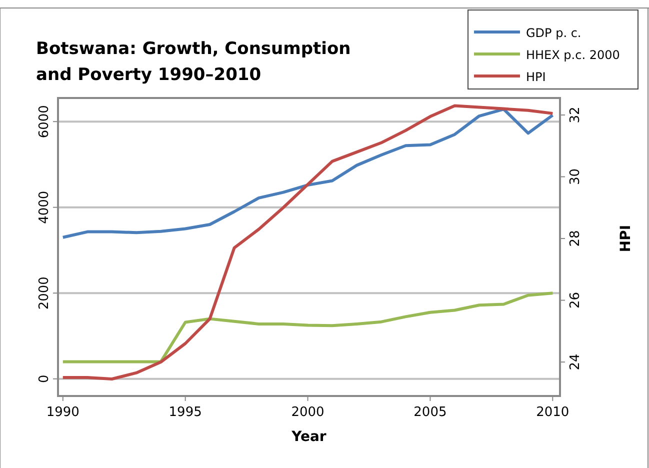 This screenshot has height=468, width=649. What do you see at coordinates (193, 62) in the screenshot?
I see `chart-title: Botswana: Growth, Consumption and Poverty 1990–2010` at bounding box center [193, 62].